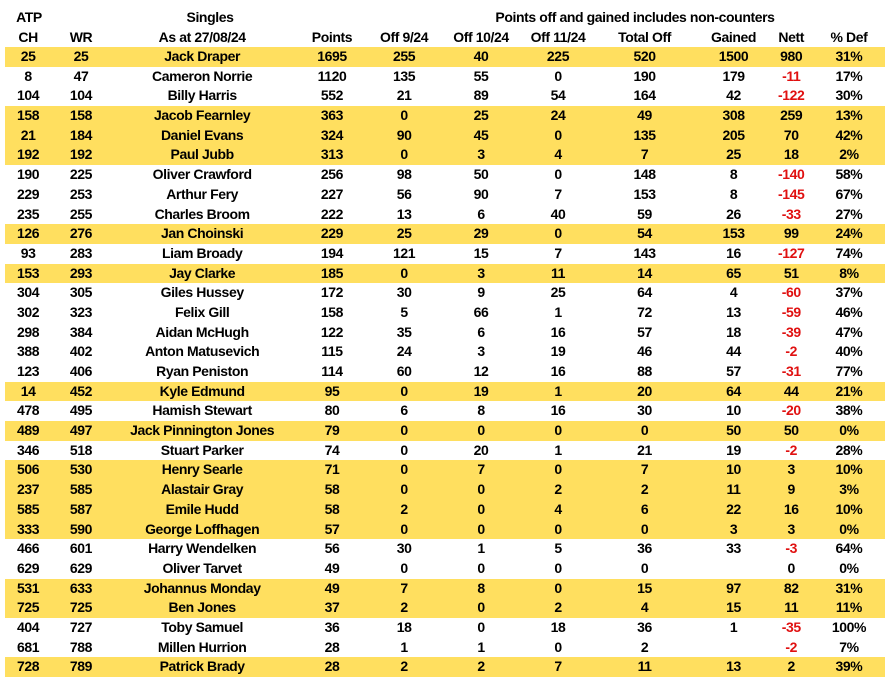  I want to click on cell-wr-rank: 725, so click(81, 607).